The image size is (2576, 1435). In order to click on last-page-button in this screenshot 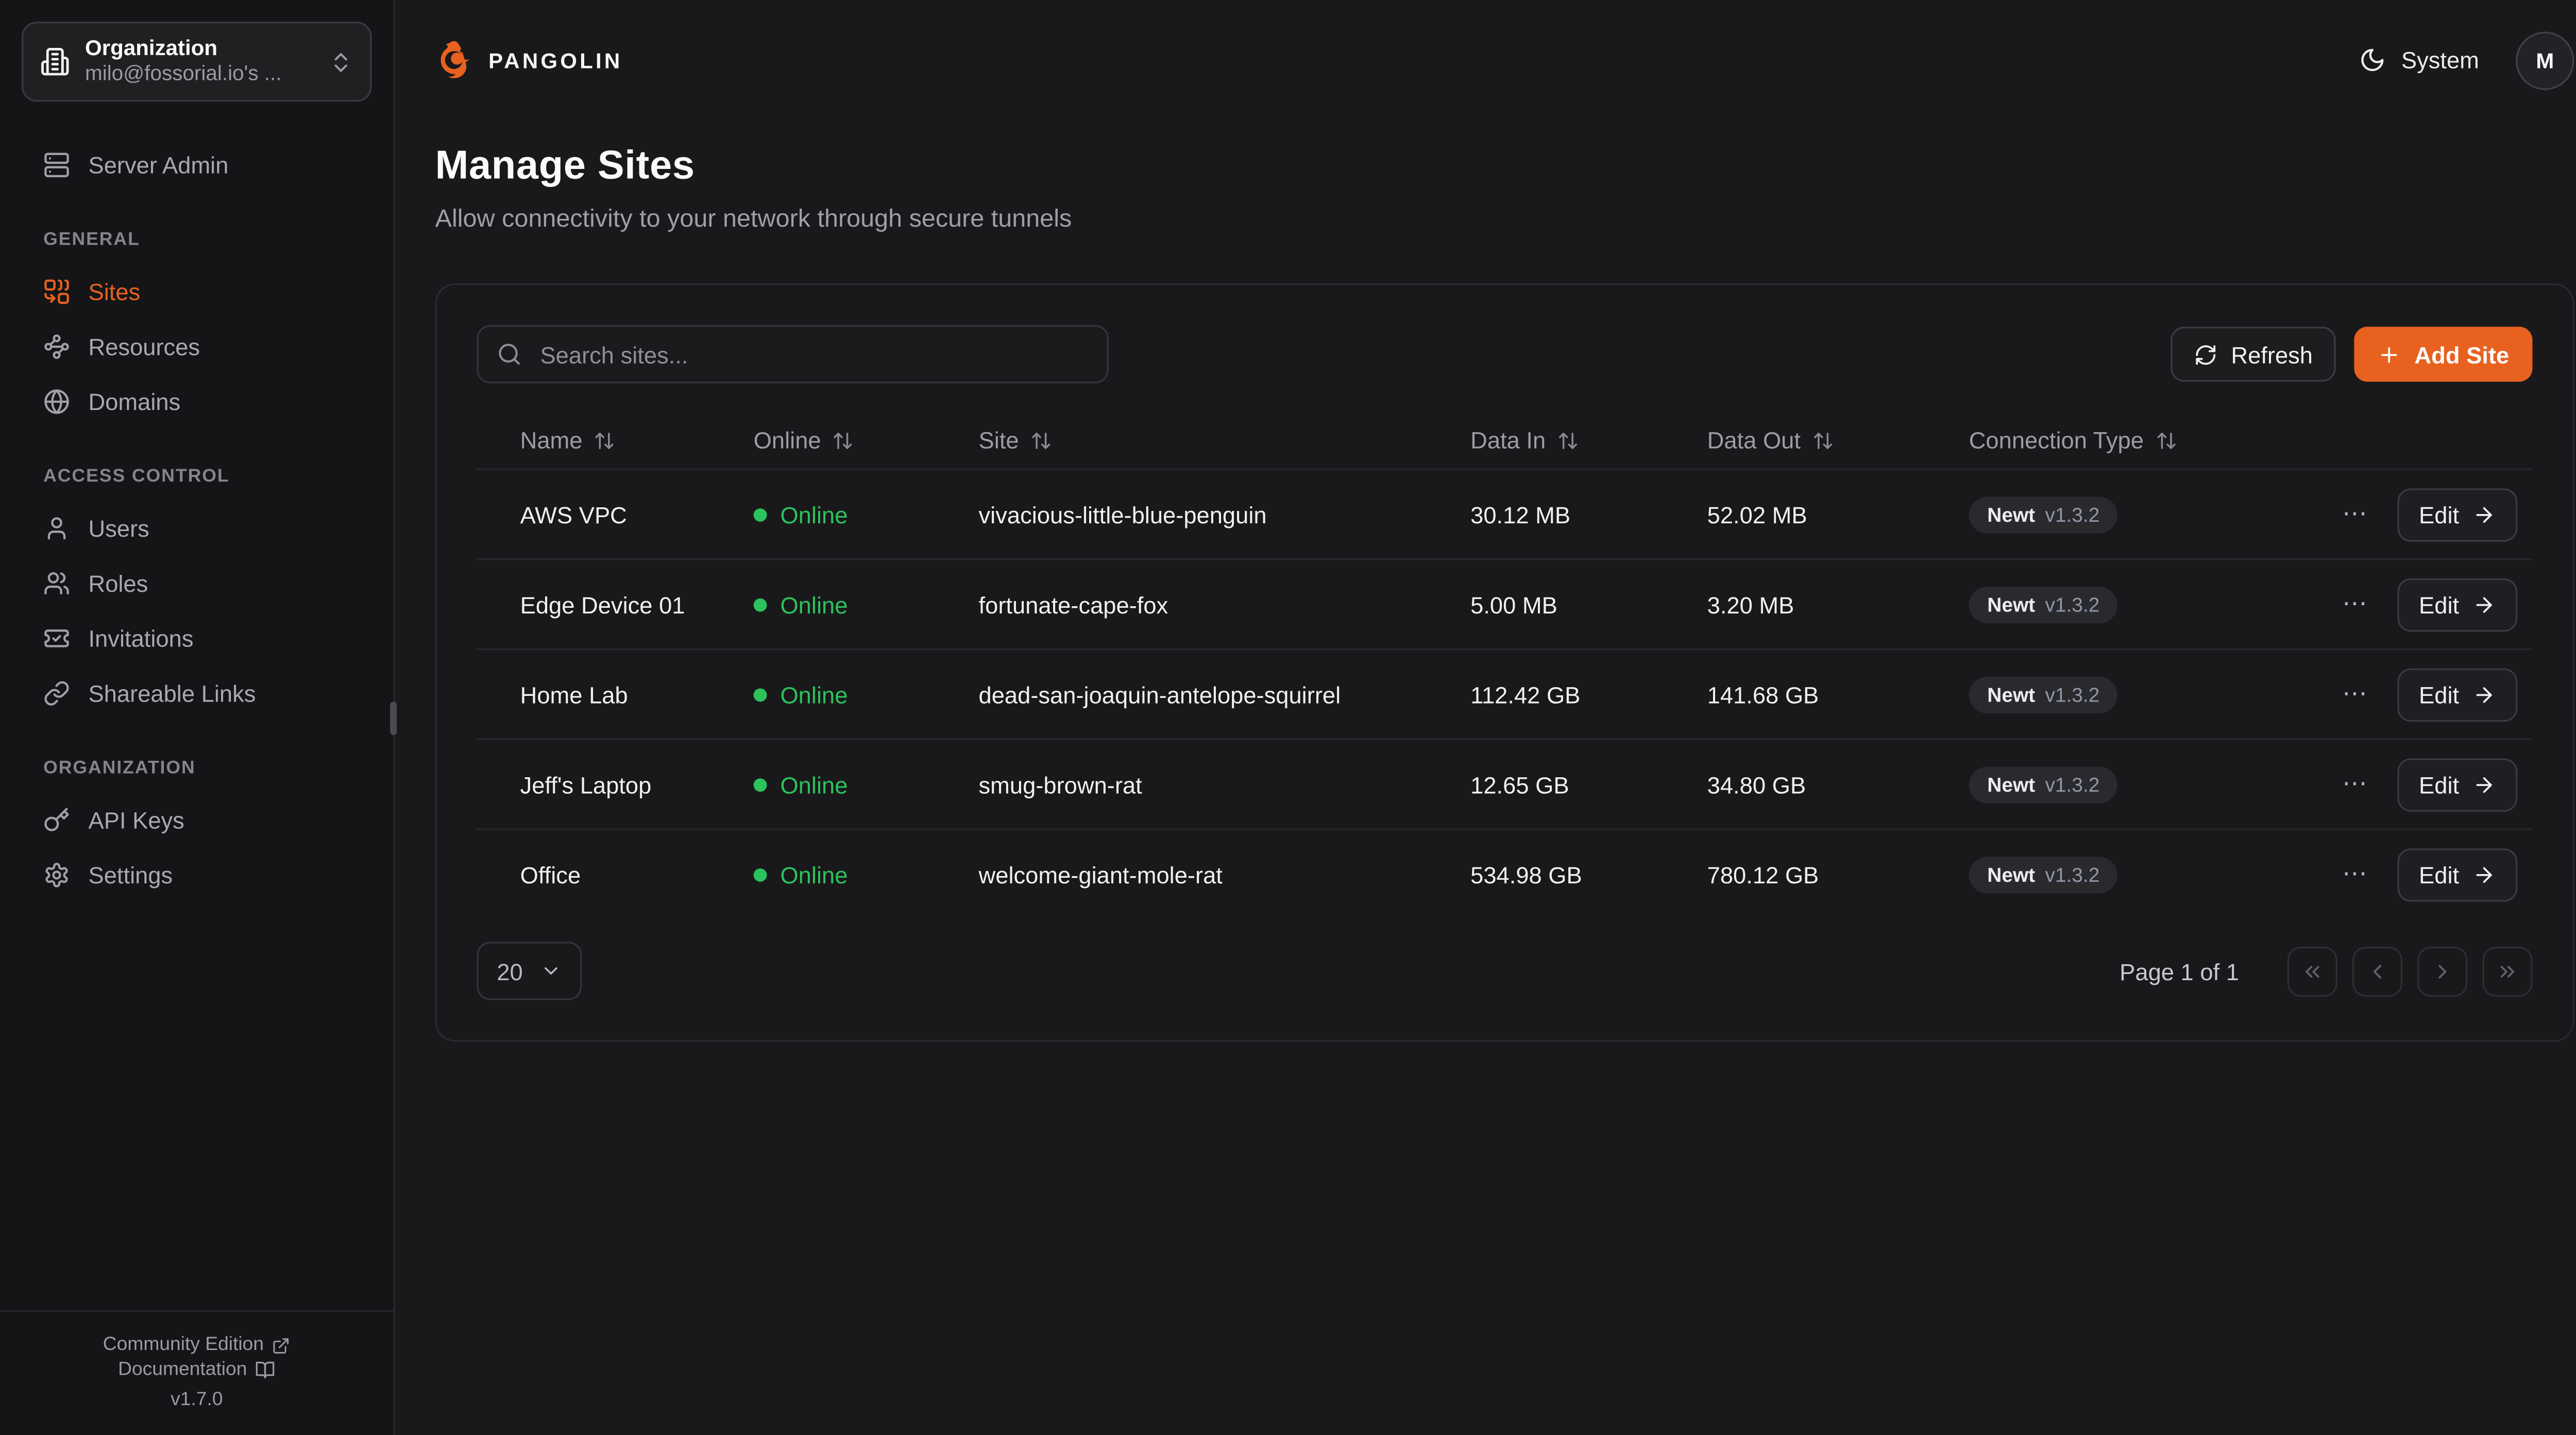, I will do `click(2508, 971)`.